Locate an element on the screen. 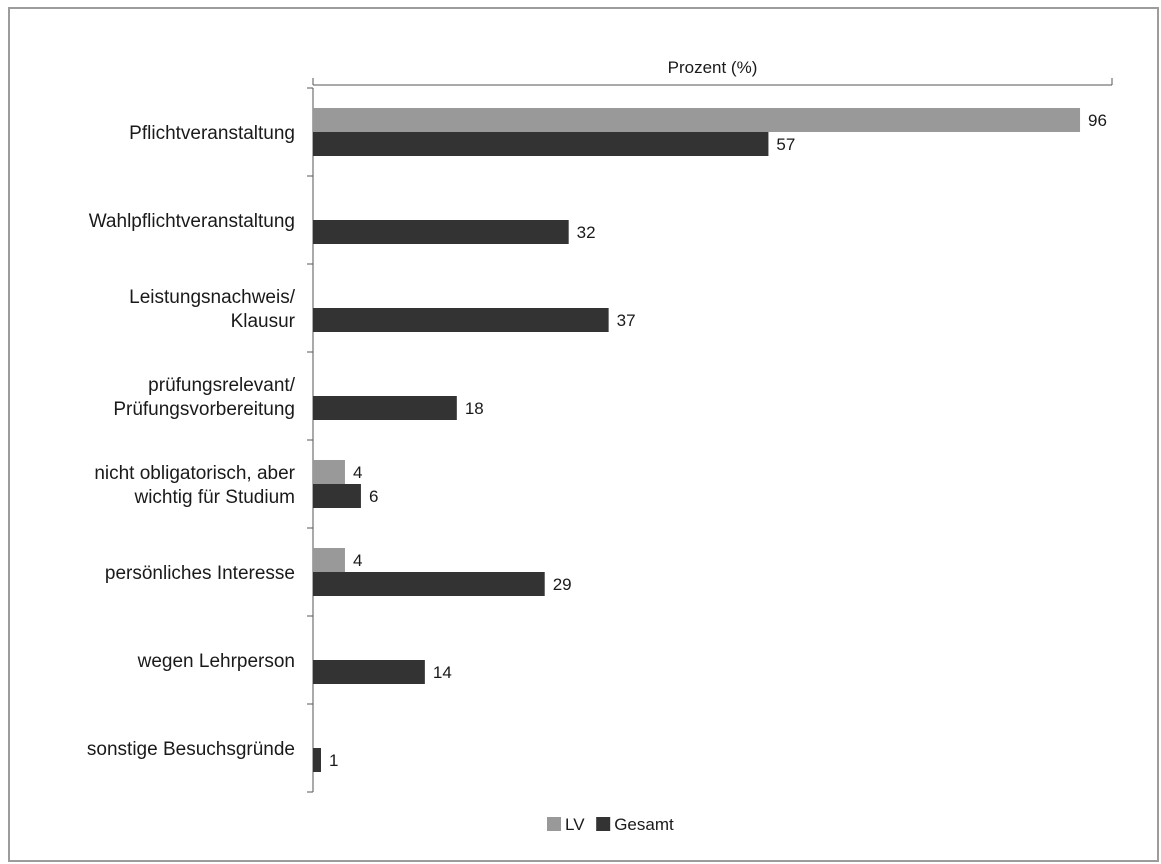  data-label: 32 is located at coordinates (586, 232).